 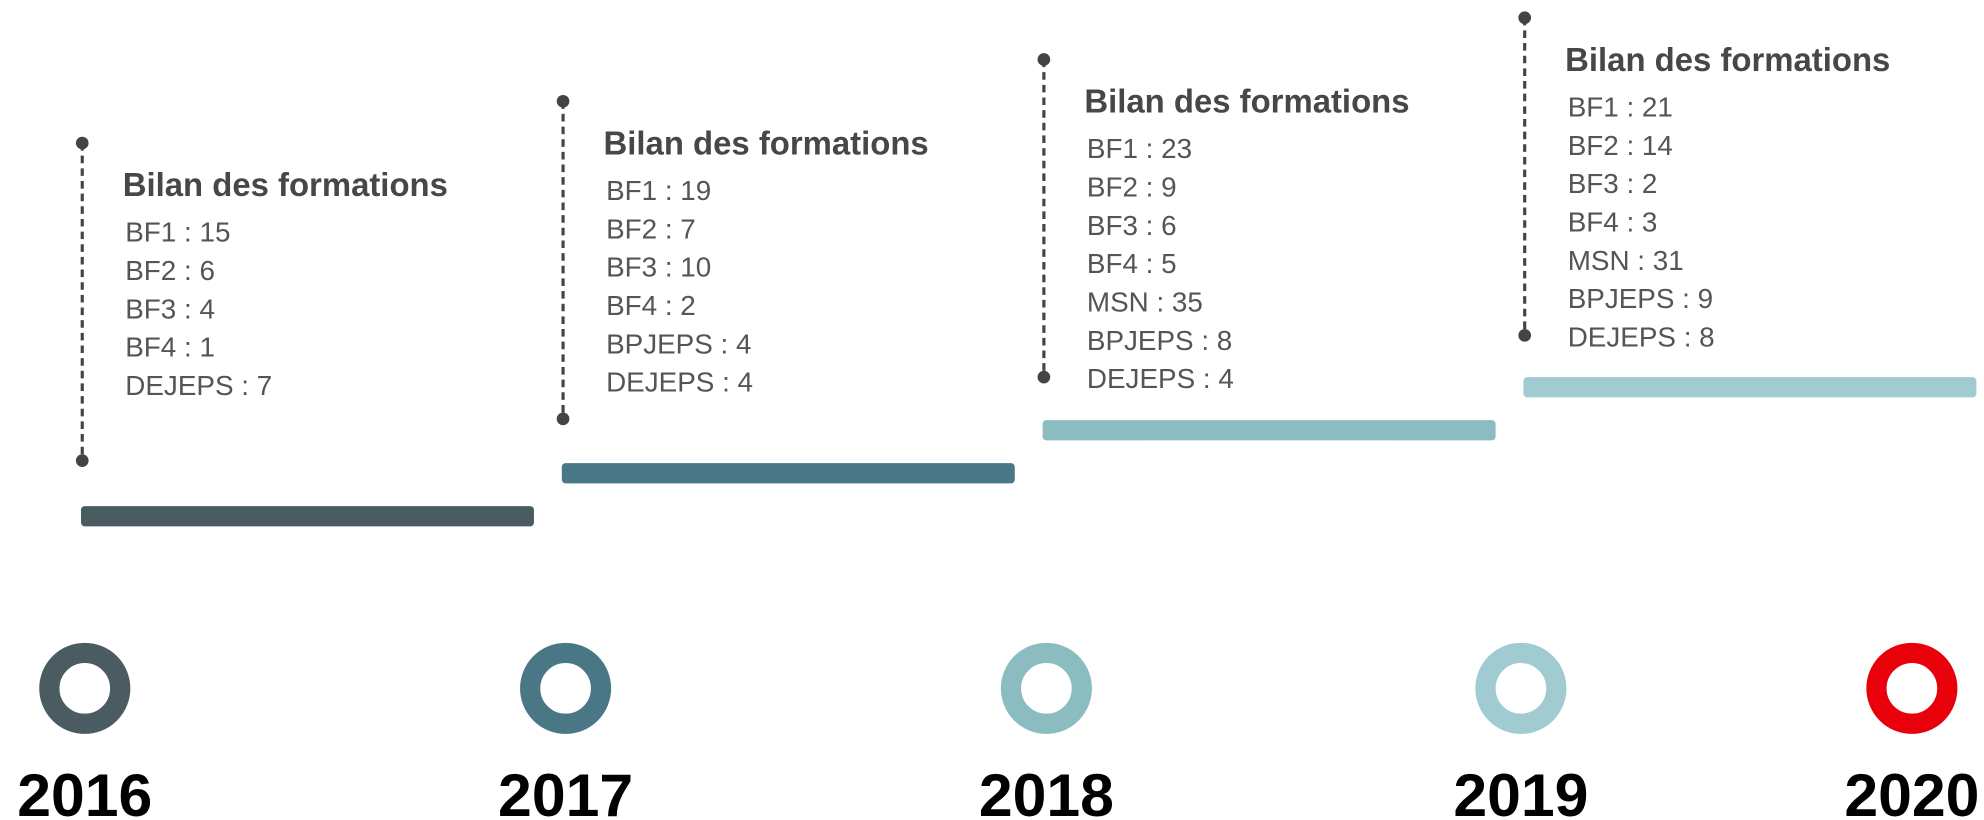 I want to click on card-item: BF2 : 14, so click(x=1620, y=145).